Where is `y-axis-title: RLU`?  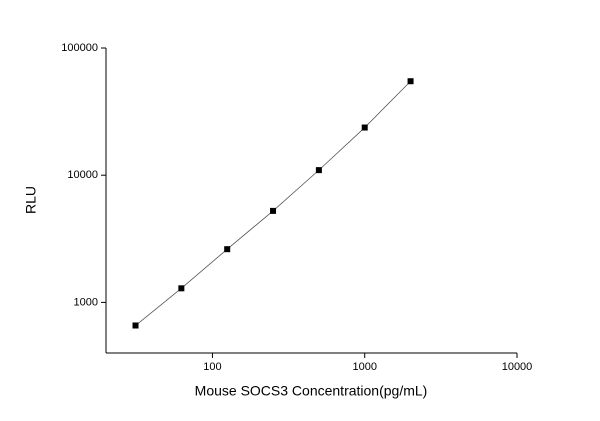 y-axis-title: RLU is located at coordinates (31, 200).